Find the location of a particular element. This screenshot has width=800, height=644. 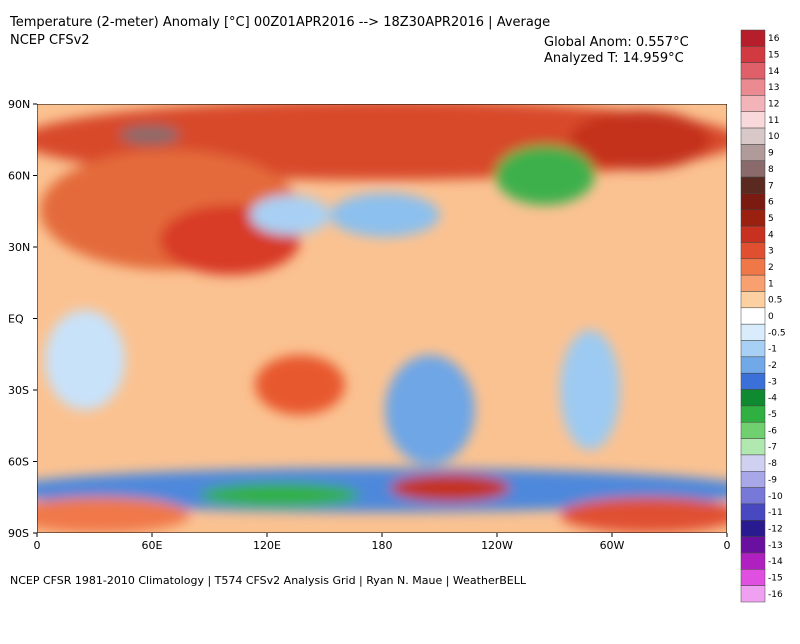

lon-label: 120W is located at coordinates (497, 545).